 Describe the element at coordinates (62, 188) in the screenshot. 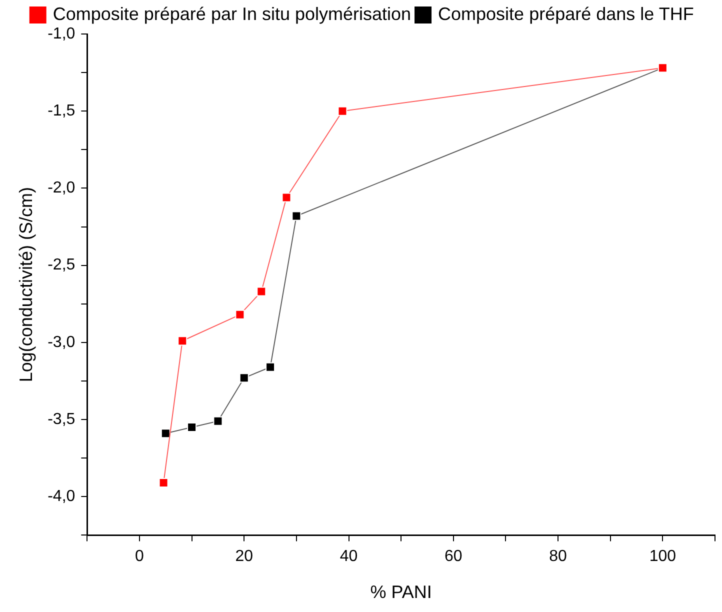

I see `y-tick-label: -2,0` at that location.